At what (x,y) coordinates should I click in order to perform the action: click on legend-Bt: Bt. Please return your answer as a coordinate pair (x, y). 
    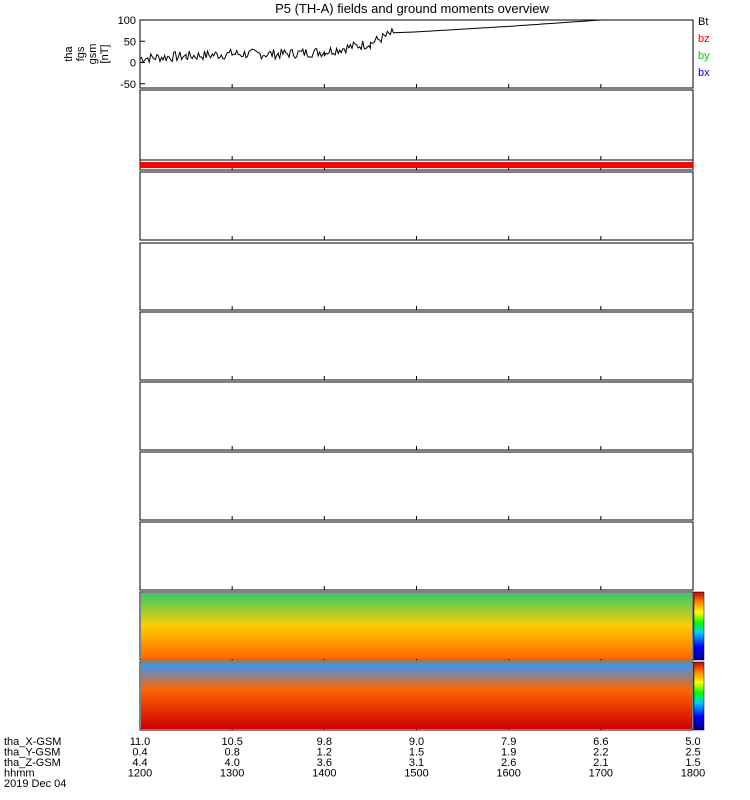
    Looking at the image, I should click on (703, 22).